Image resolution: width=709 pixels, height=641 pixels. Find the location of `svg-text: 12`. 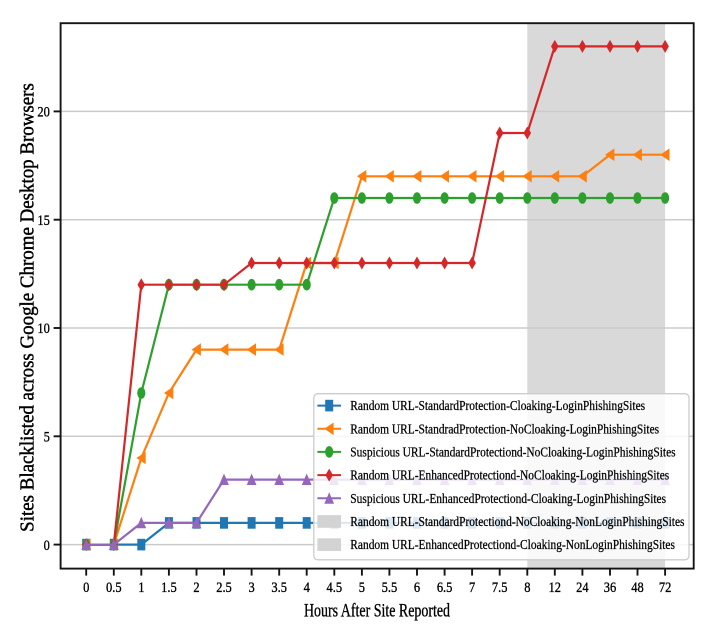

svg-text: 12 is located at coordinates (555, 588).